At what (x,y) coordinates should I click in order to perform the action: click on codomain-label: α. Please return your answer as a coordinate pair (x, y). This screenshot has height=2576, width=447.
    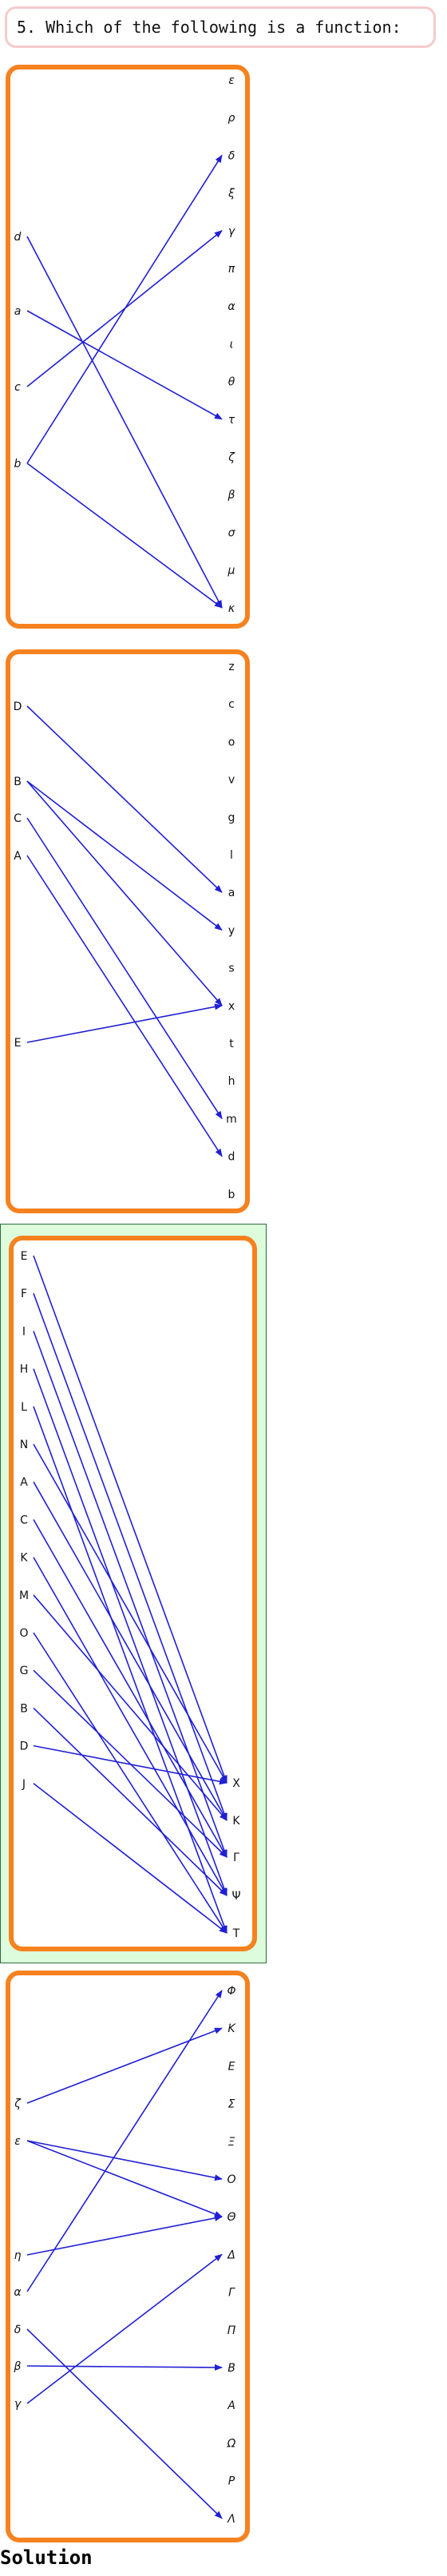
    Looking at the image, I should click on (231, 306).